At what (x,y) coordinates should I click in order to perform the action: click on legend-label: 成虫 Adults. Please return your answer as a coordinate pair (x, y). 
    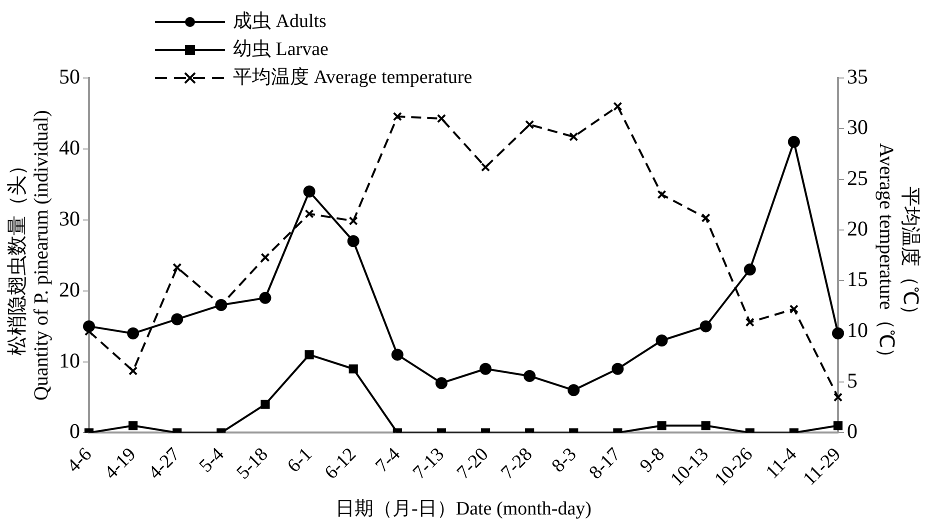
    Looking at the image, I should click on (279, 22).